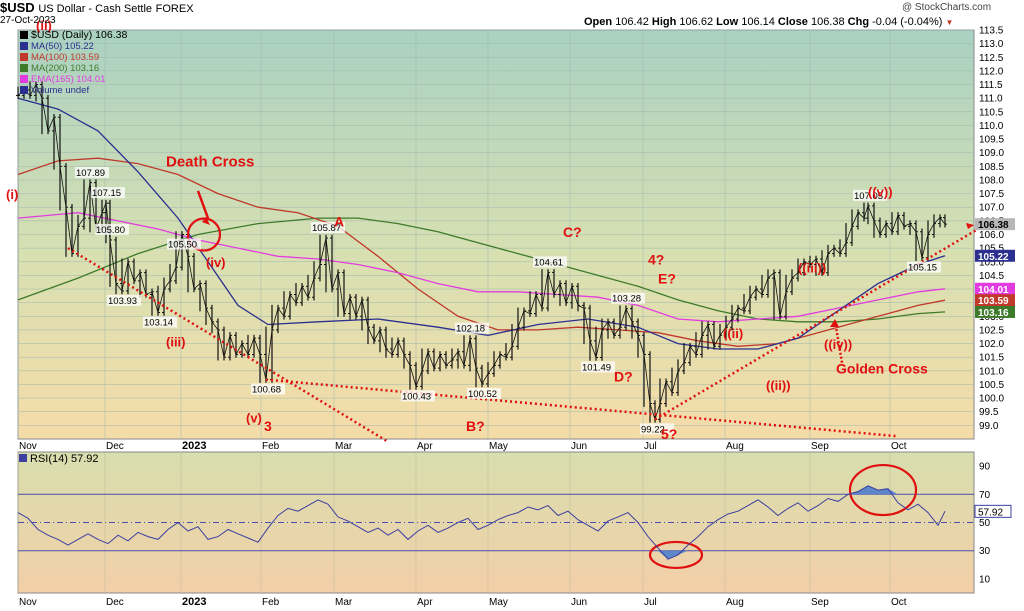 The height and width of the screenshot is (611, 1024). Describe the element at coordinates (868, 196) in the screenshot. I see `price-label: 107.05` at that location.